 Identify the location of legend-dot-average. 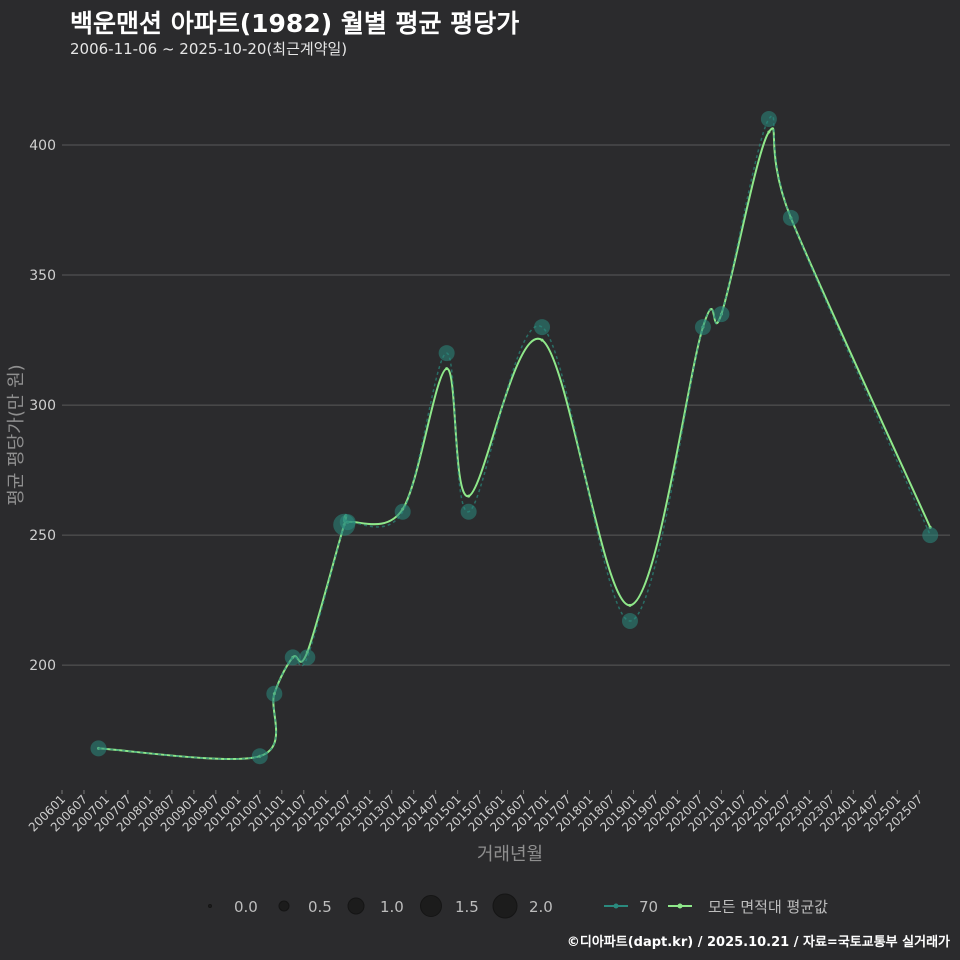
(680, 906).